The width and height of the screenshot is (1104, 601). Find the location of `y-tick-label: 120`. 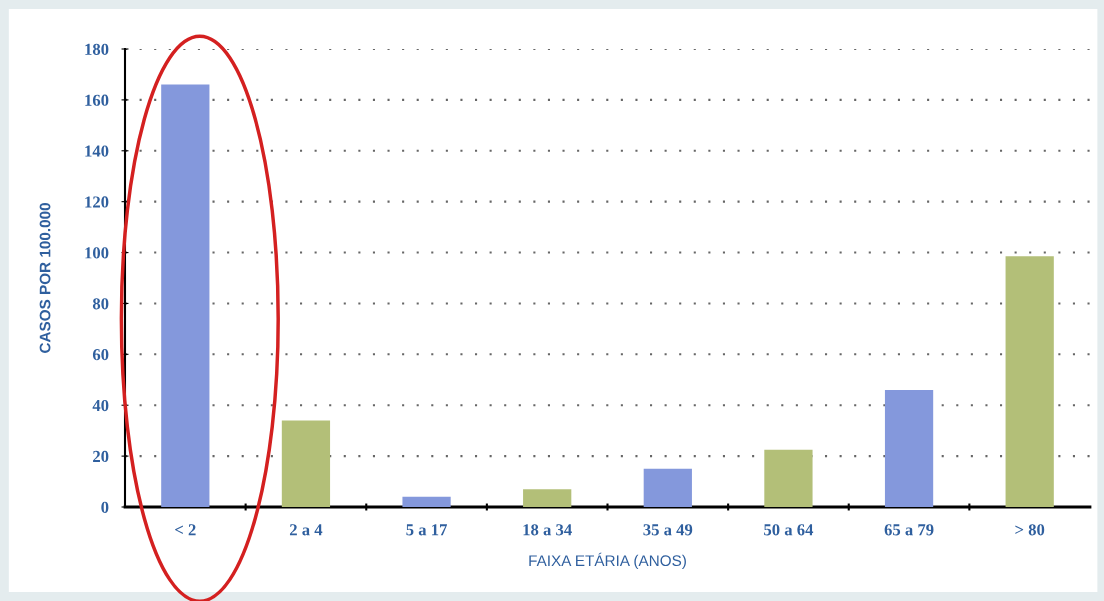

y-tick-label: 120 is located at coordinates (97, 202).